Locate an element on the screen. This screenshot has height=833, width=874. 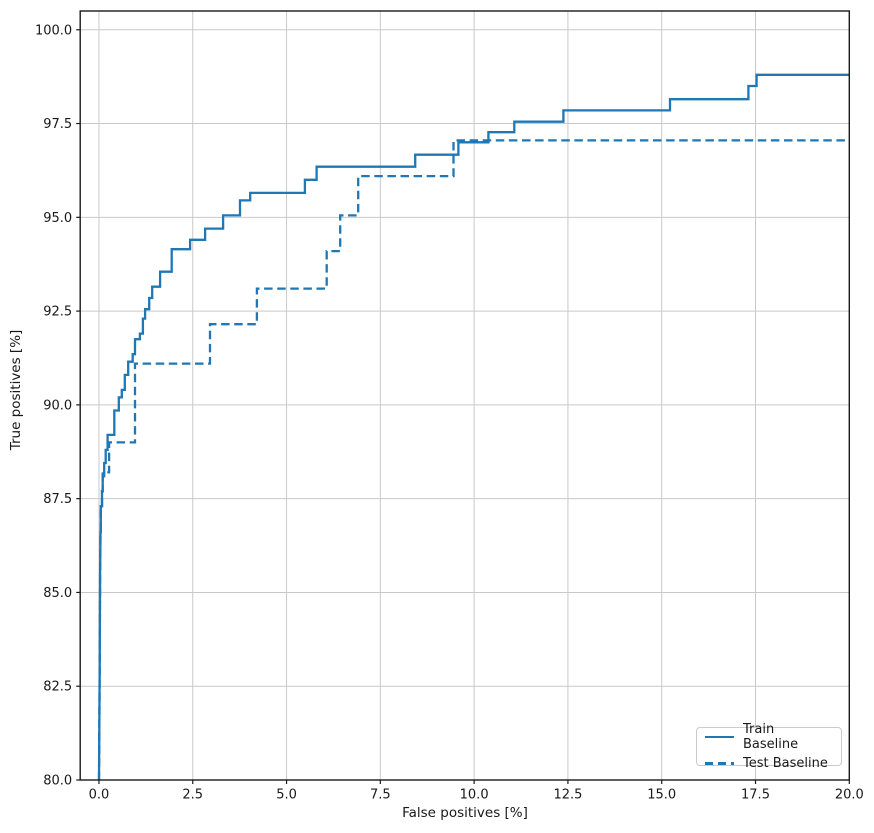
x-tick-label: 2.5 is located at coordinates (192, 795).